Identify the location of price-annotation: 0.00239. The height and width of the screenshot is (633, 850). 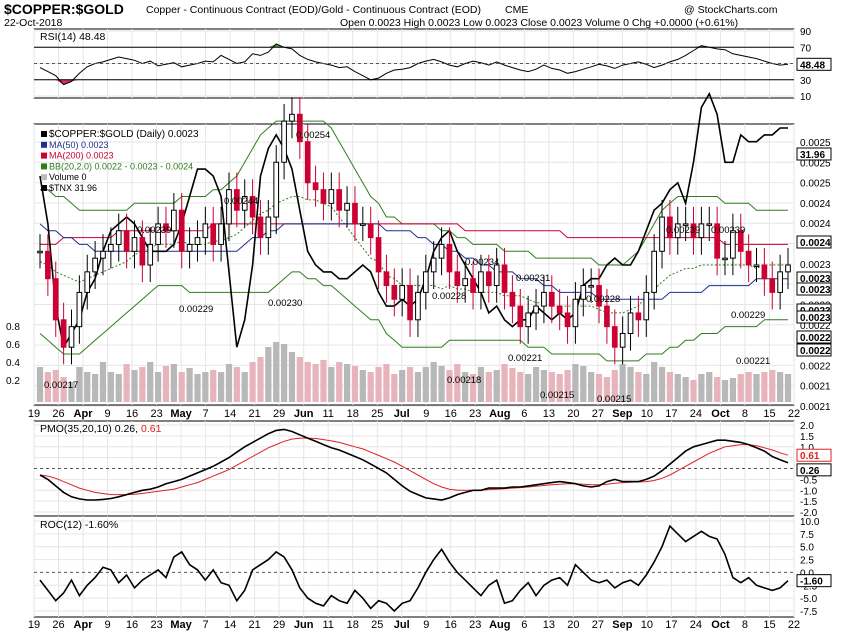
(728, 230).